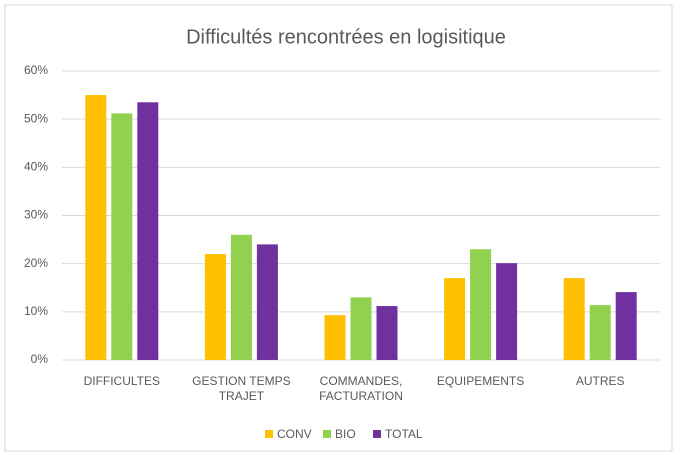 Image resolution: width=680 pixels, height=455 pixels. I want to click on legend-label: CONV, so click(294, 434).